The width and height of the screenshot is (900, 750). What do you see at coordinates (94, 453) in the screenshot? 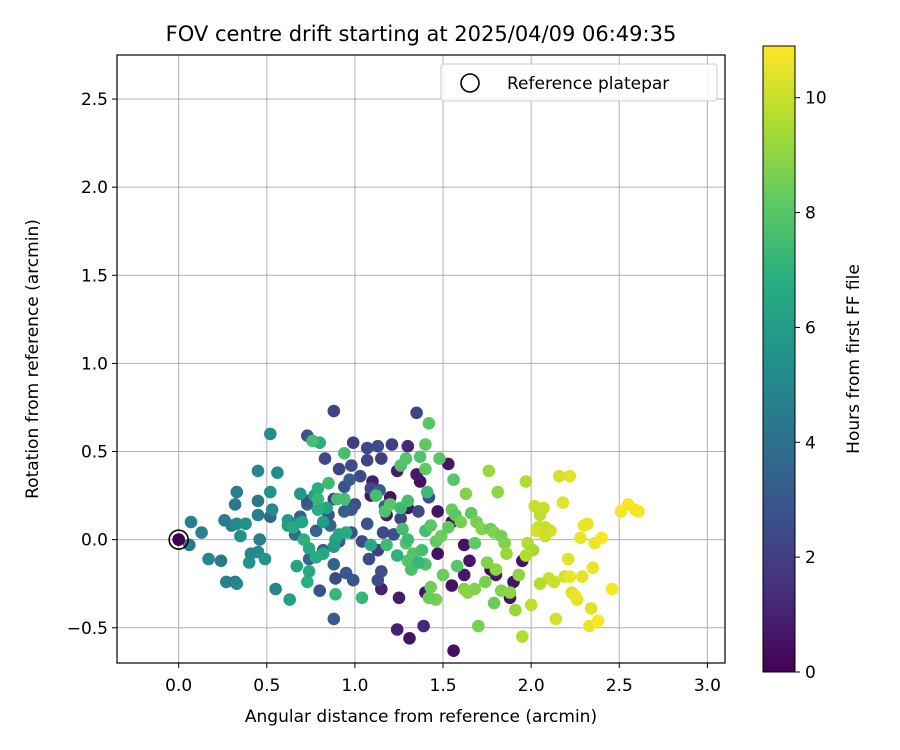
I see `y-tick-label-2: 0.5` at bounding box center [94, 453].